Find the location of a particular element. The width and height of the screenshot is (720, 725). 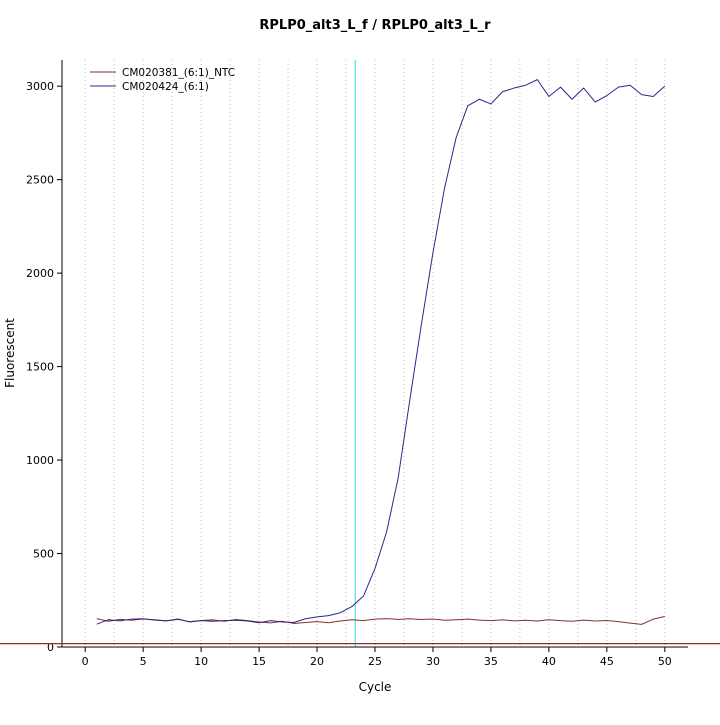

x-tick-label: 30 is located at coordinates (433, 661).